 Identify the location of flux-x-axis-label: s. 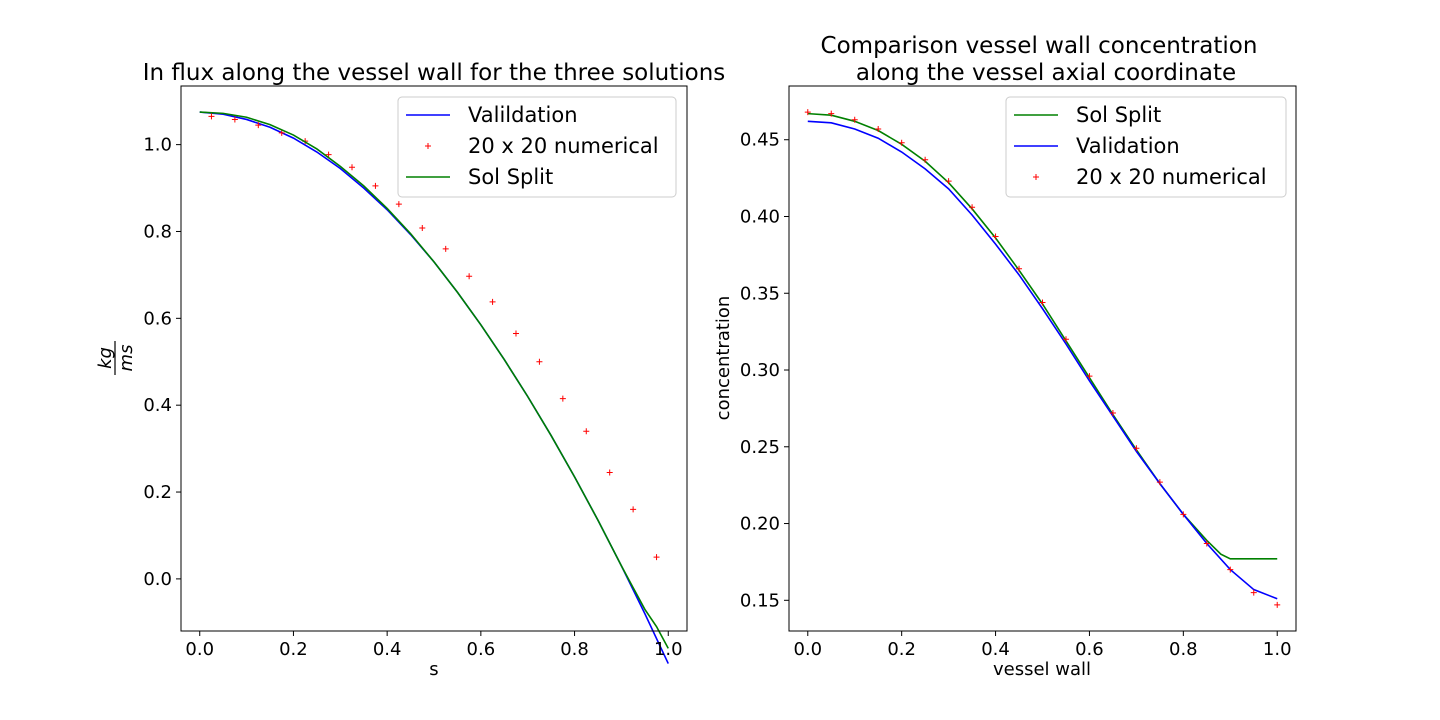
(433, 669).